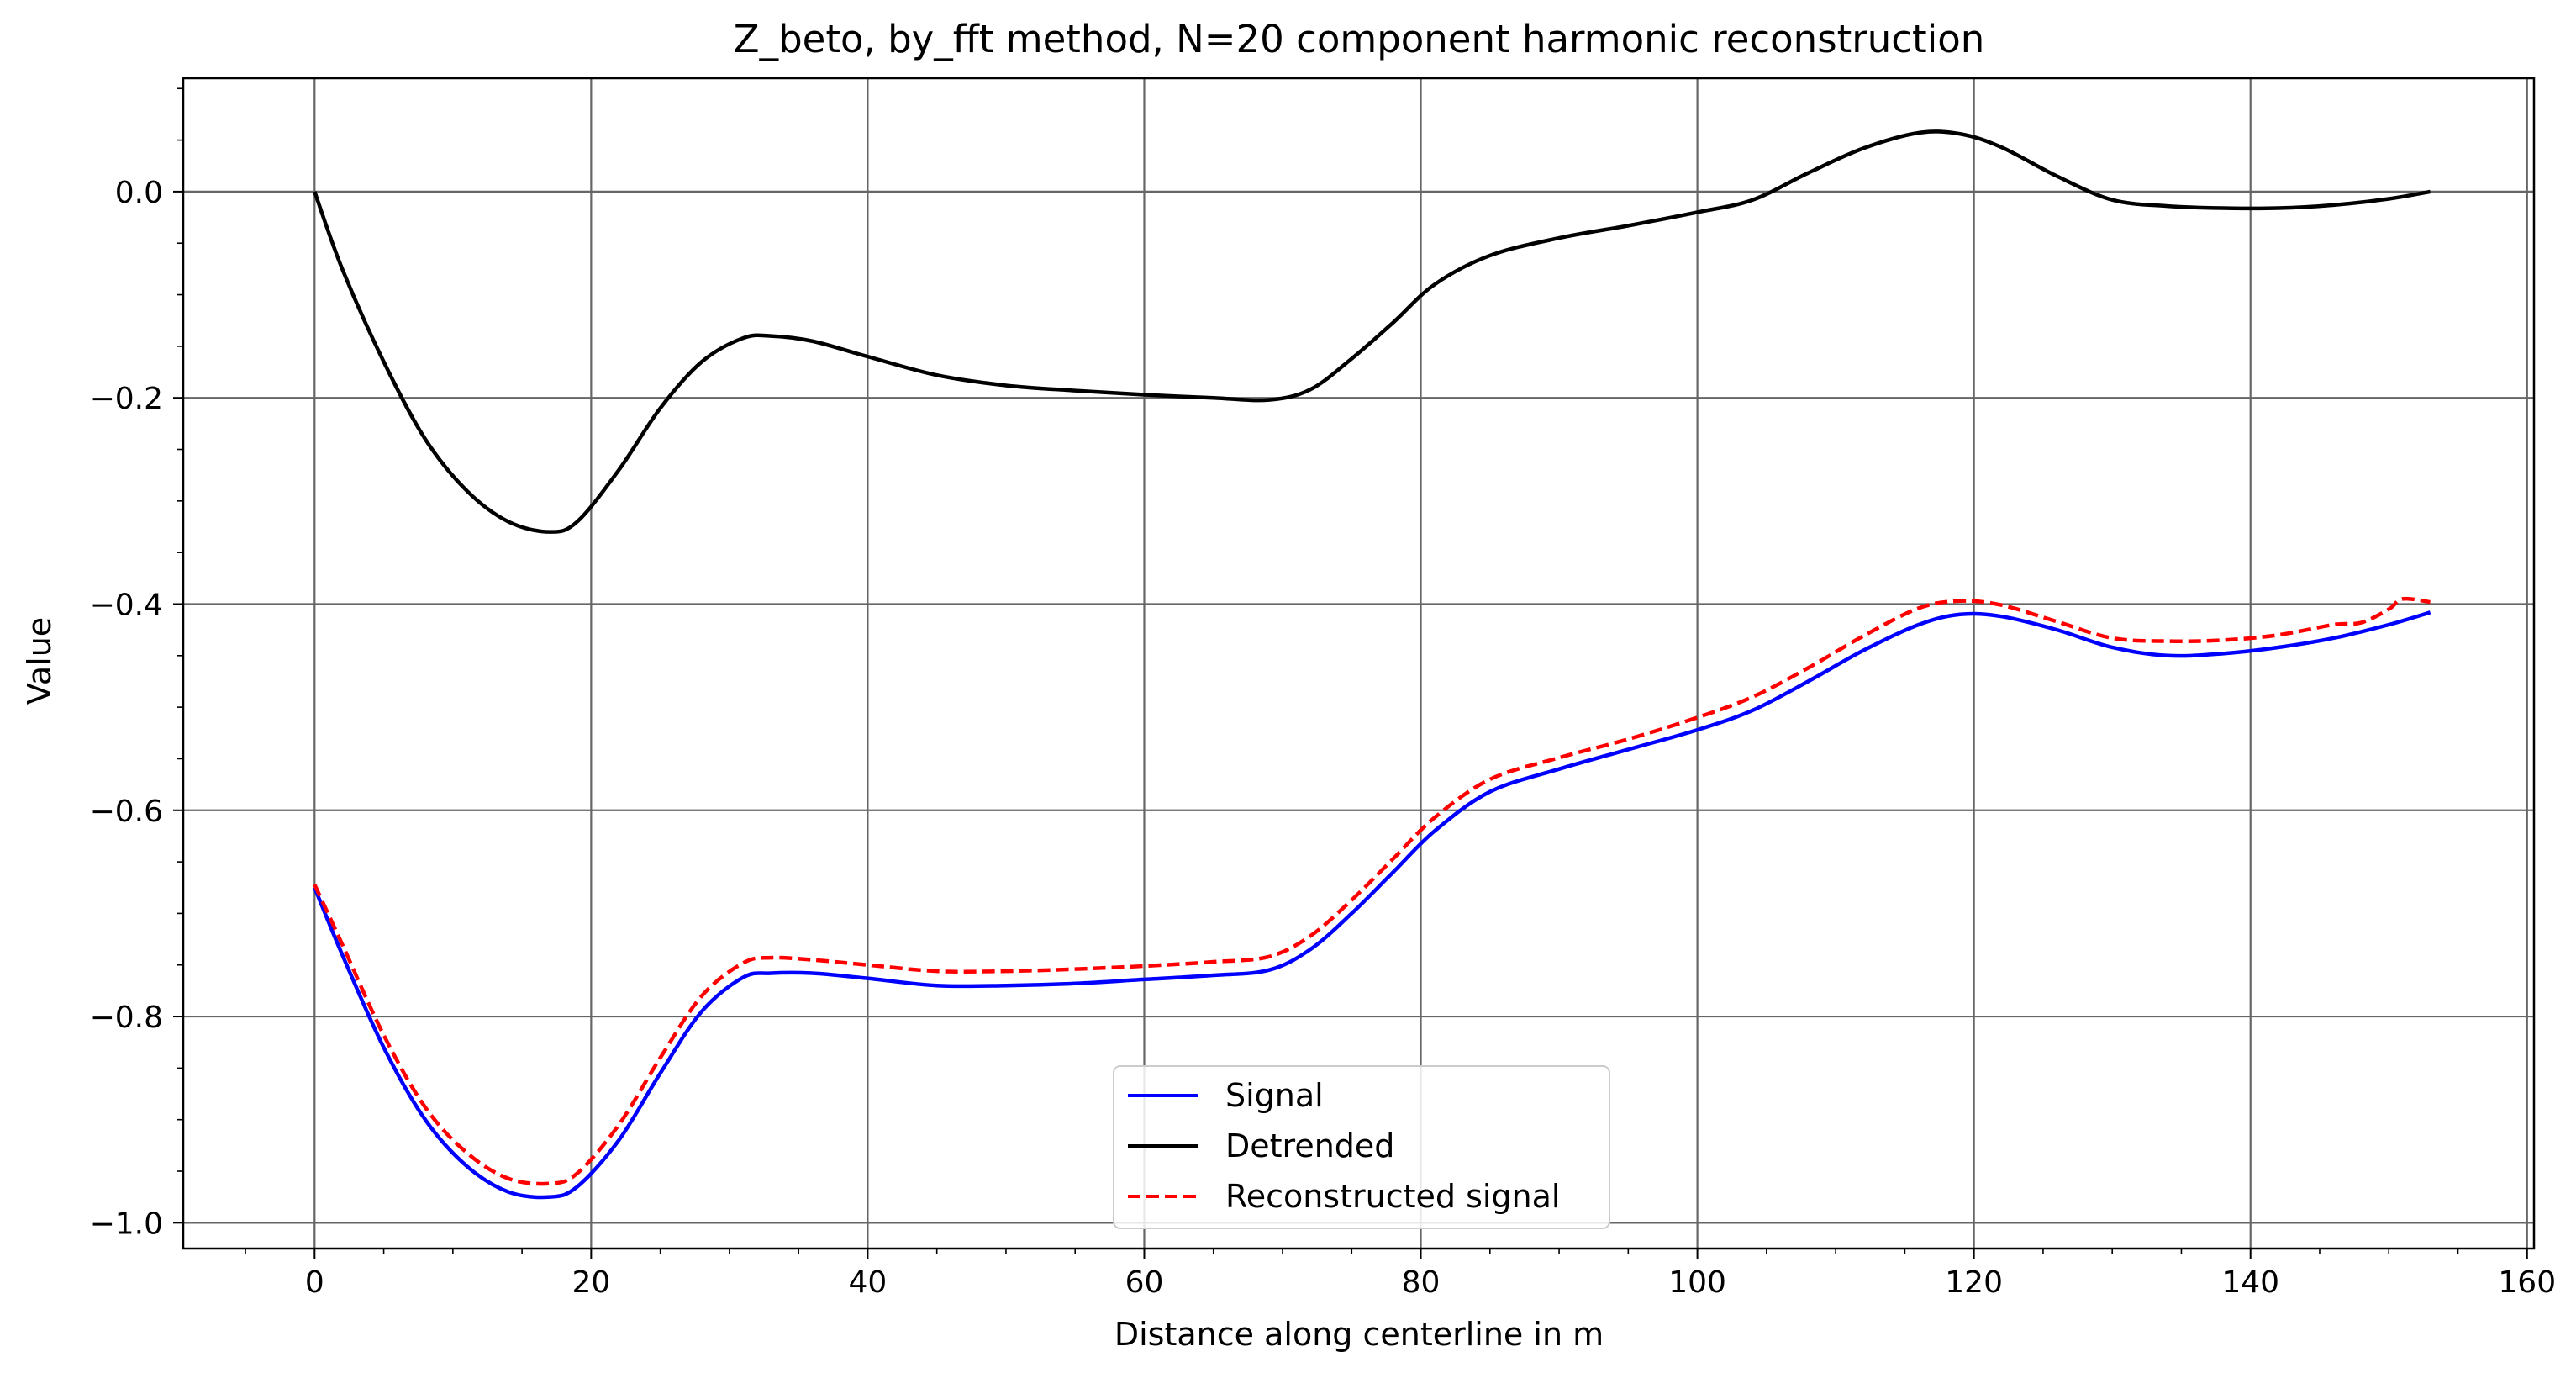 This screenshot has width=2576, height=1378. Describe the element at coordinates (2250, 1282) in the screenshot. I see `x-tick-label: 140` at that location.